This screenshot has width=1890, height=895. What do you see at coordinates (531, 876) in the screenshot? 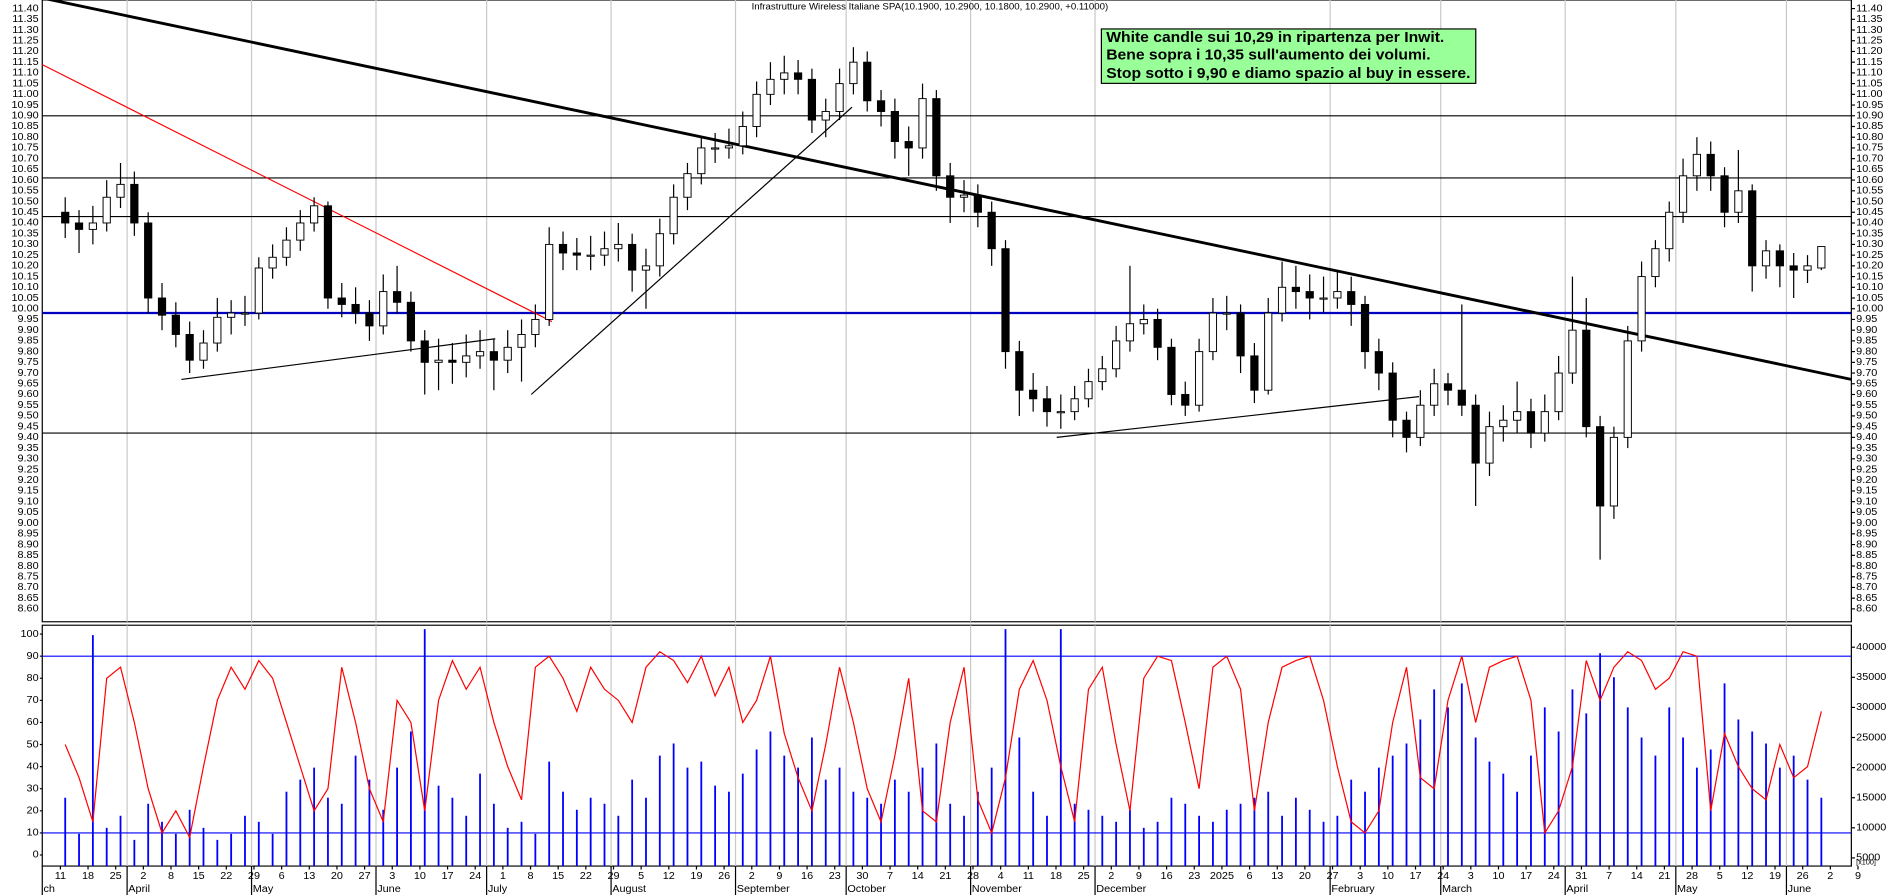
I see `x-tick-label: 8` at bounding box center [531, 876].